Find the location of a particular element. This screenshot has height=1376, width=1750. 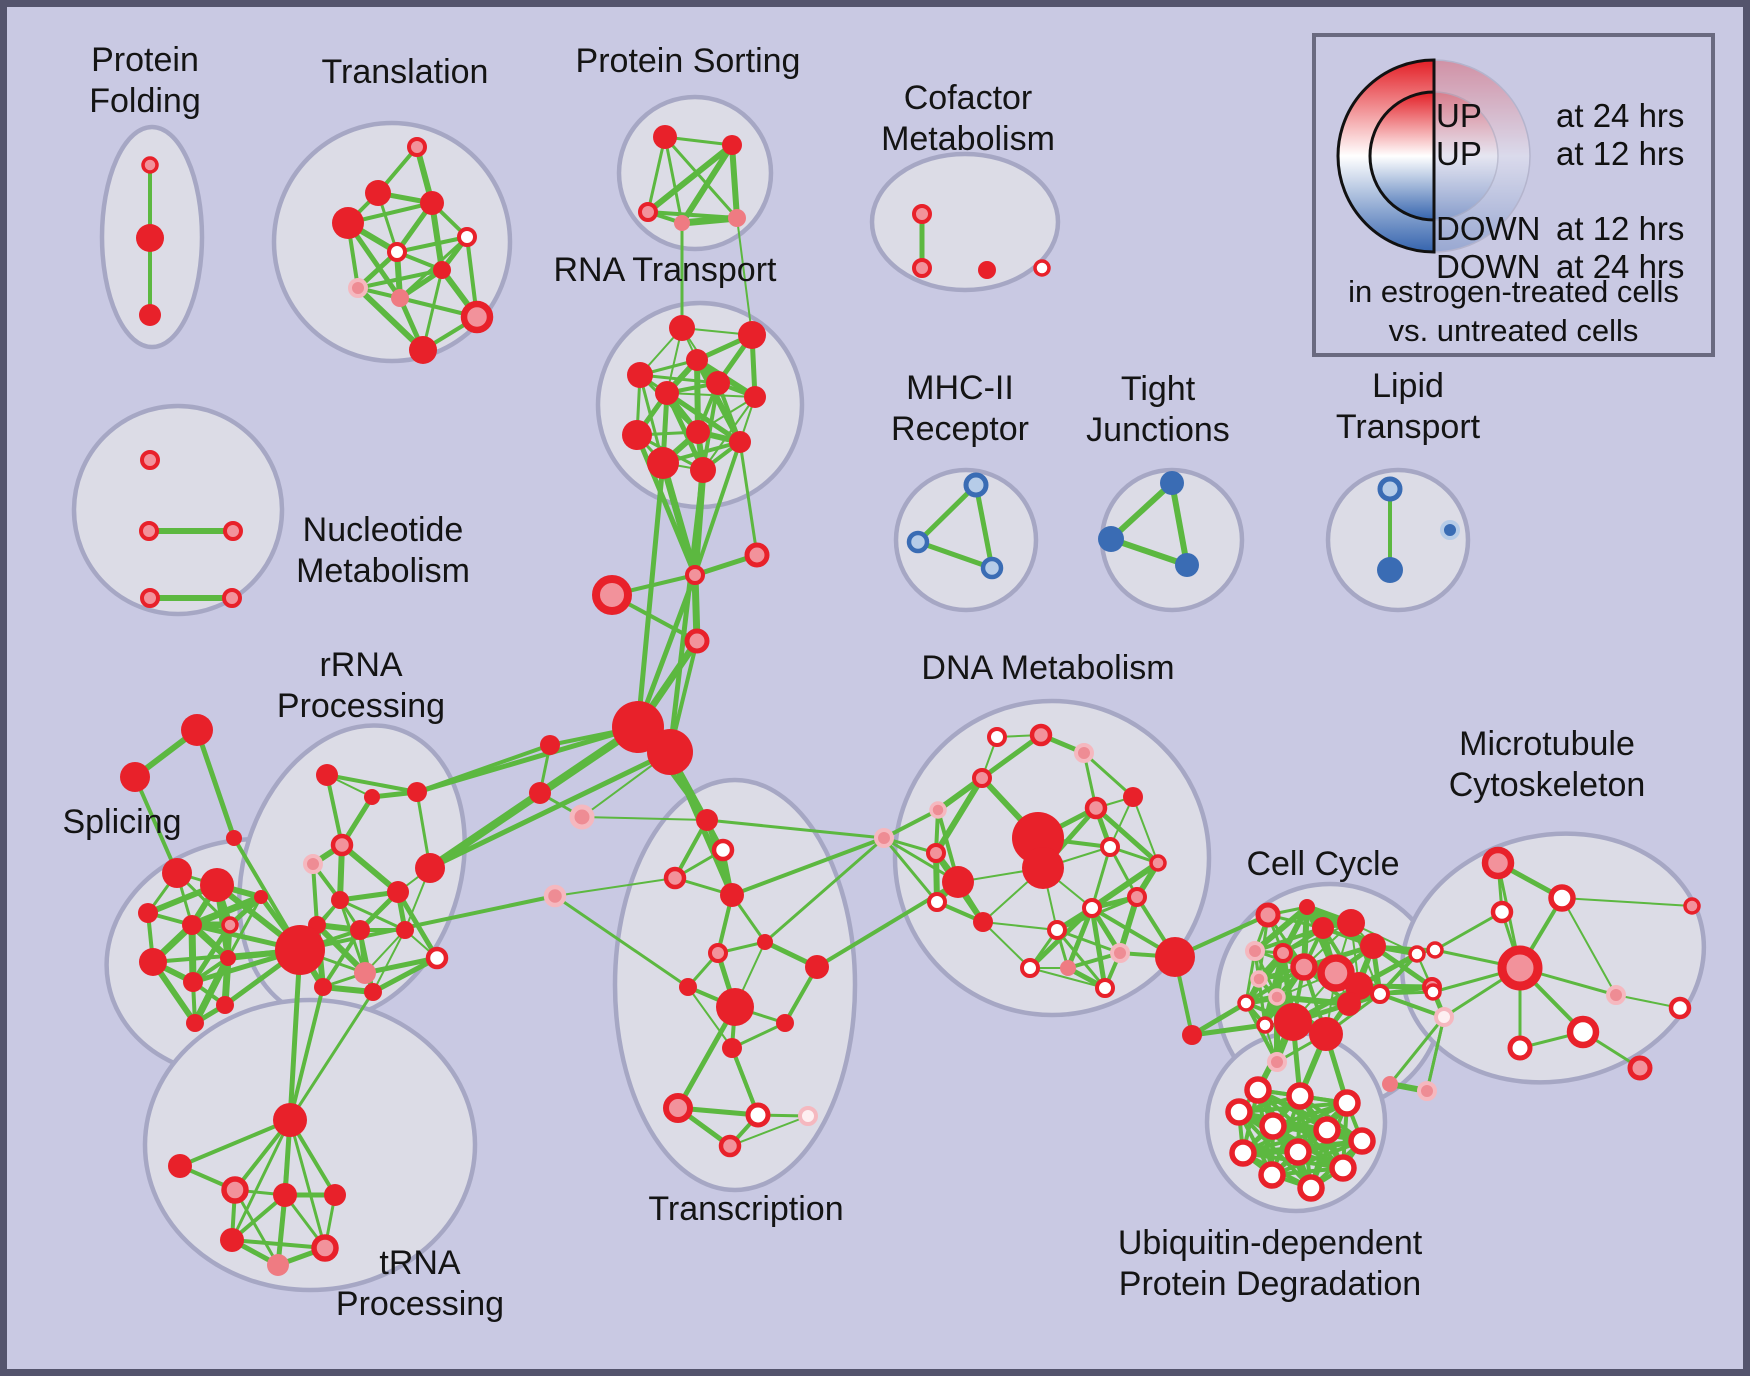

cluster-label-tight-junctions: Tight Junctions is located at coordinates (1158, 409).